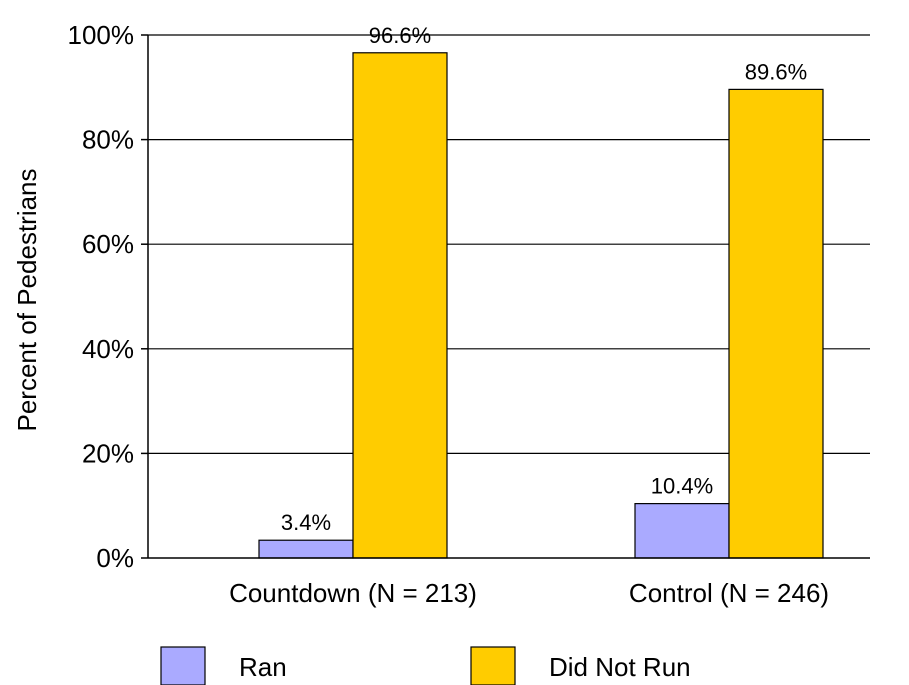 This screenshot has width=909, height=685. Describe the element at coordinates (353, 593) in the screenshot. I see `x-category-label: Countdown (N = 213)` at that location.